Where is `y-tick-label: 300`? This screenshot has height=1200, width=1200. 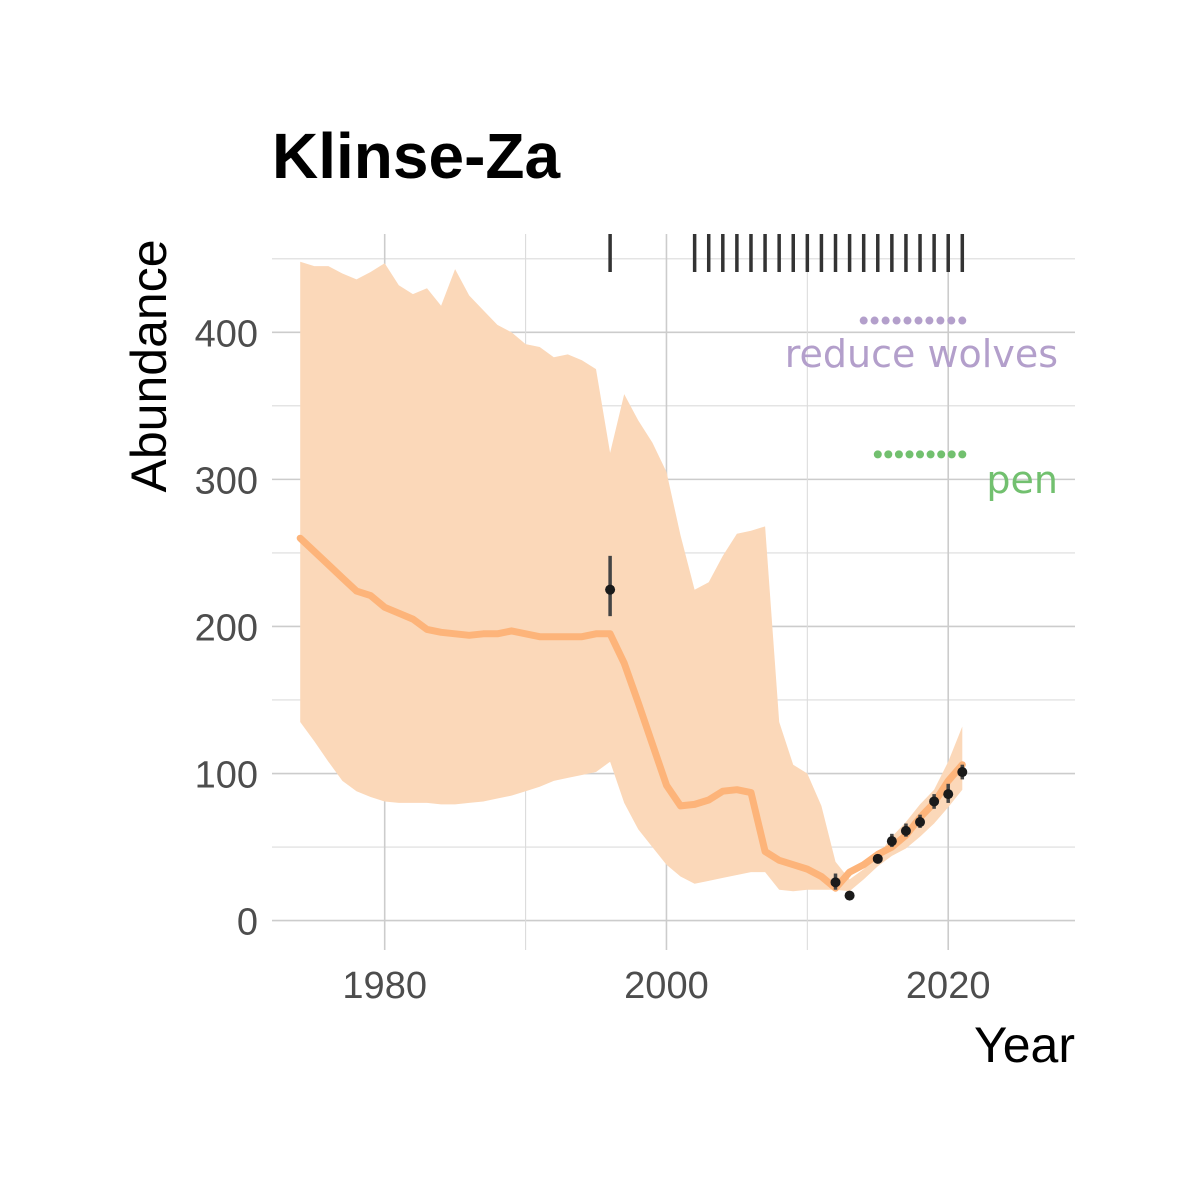 y-tick-label: 300 is located at coordinates (226, 481).